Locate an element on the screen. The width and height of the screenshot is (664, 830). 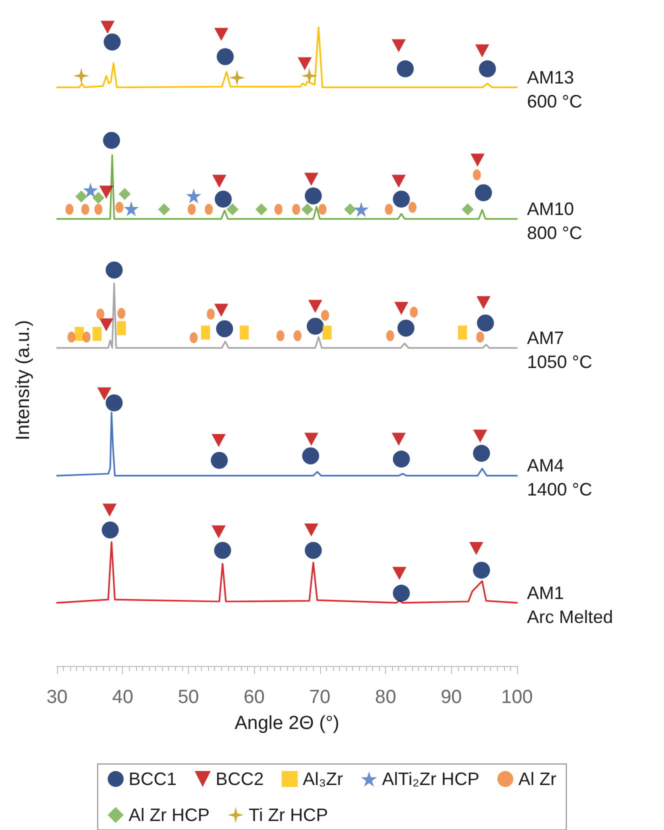
series-label: AM13 600 °C is located at coordinates (554, 89).